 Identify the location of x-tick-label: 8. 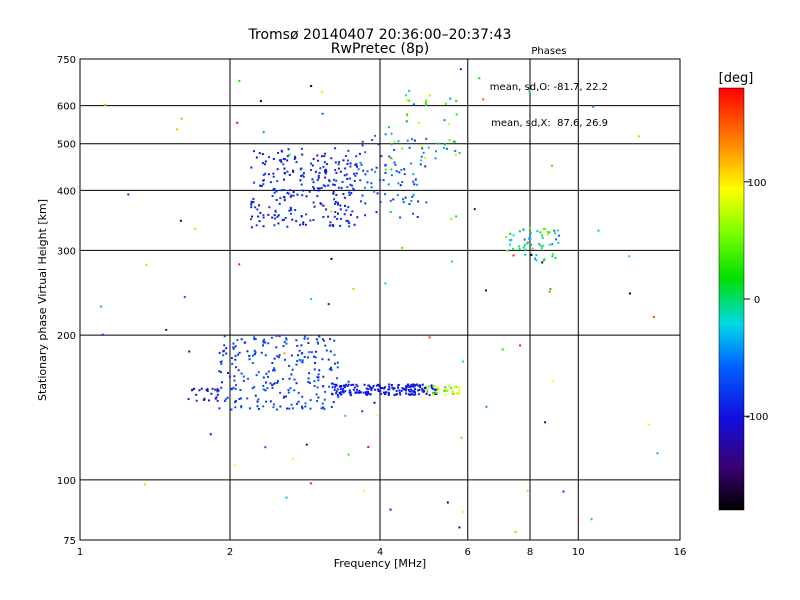
(530, 552).